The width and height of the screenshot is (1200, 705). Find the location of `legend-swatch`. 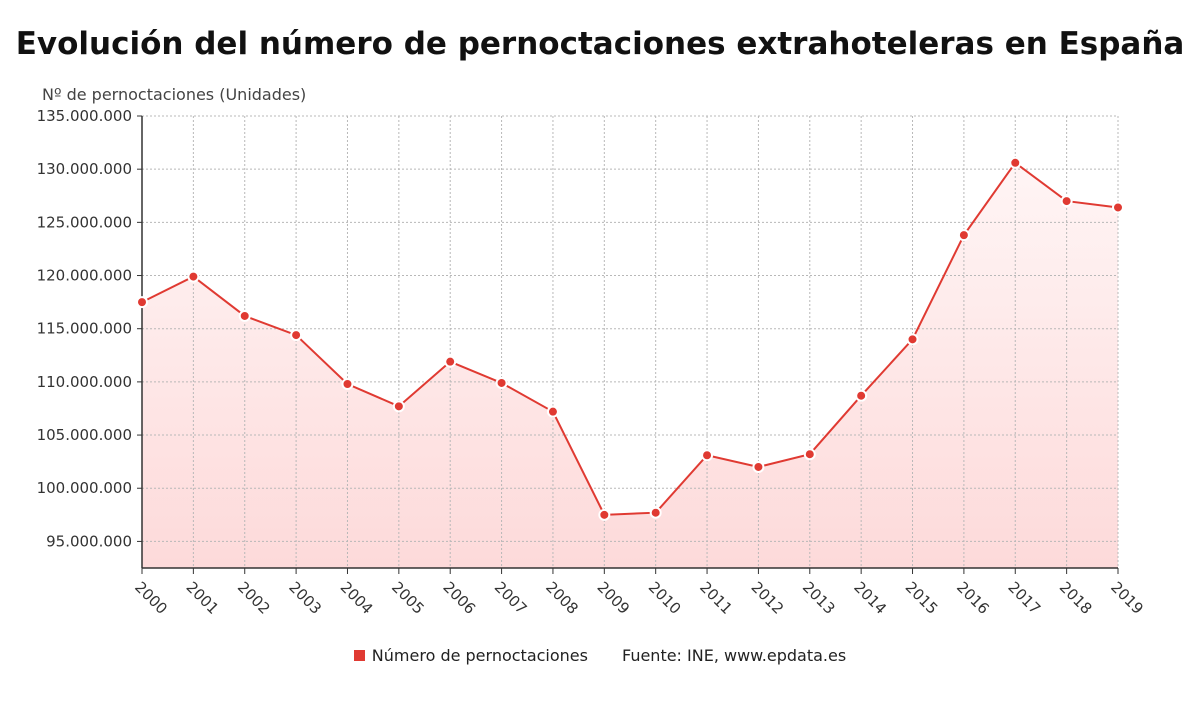

legend-swatch is located at coordinates (359, 655).